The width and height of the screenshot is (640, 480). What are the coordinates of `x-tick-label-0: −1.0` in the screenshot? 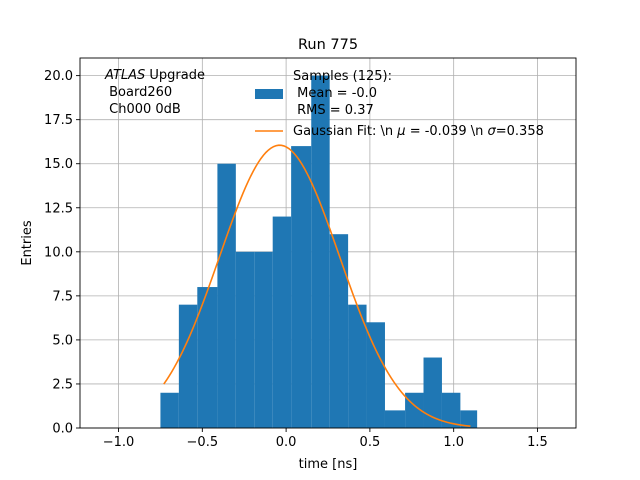 It's located at (119, 442).